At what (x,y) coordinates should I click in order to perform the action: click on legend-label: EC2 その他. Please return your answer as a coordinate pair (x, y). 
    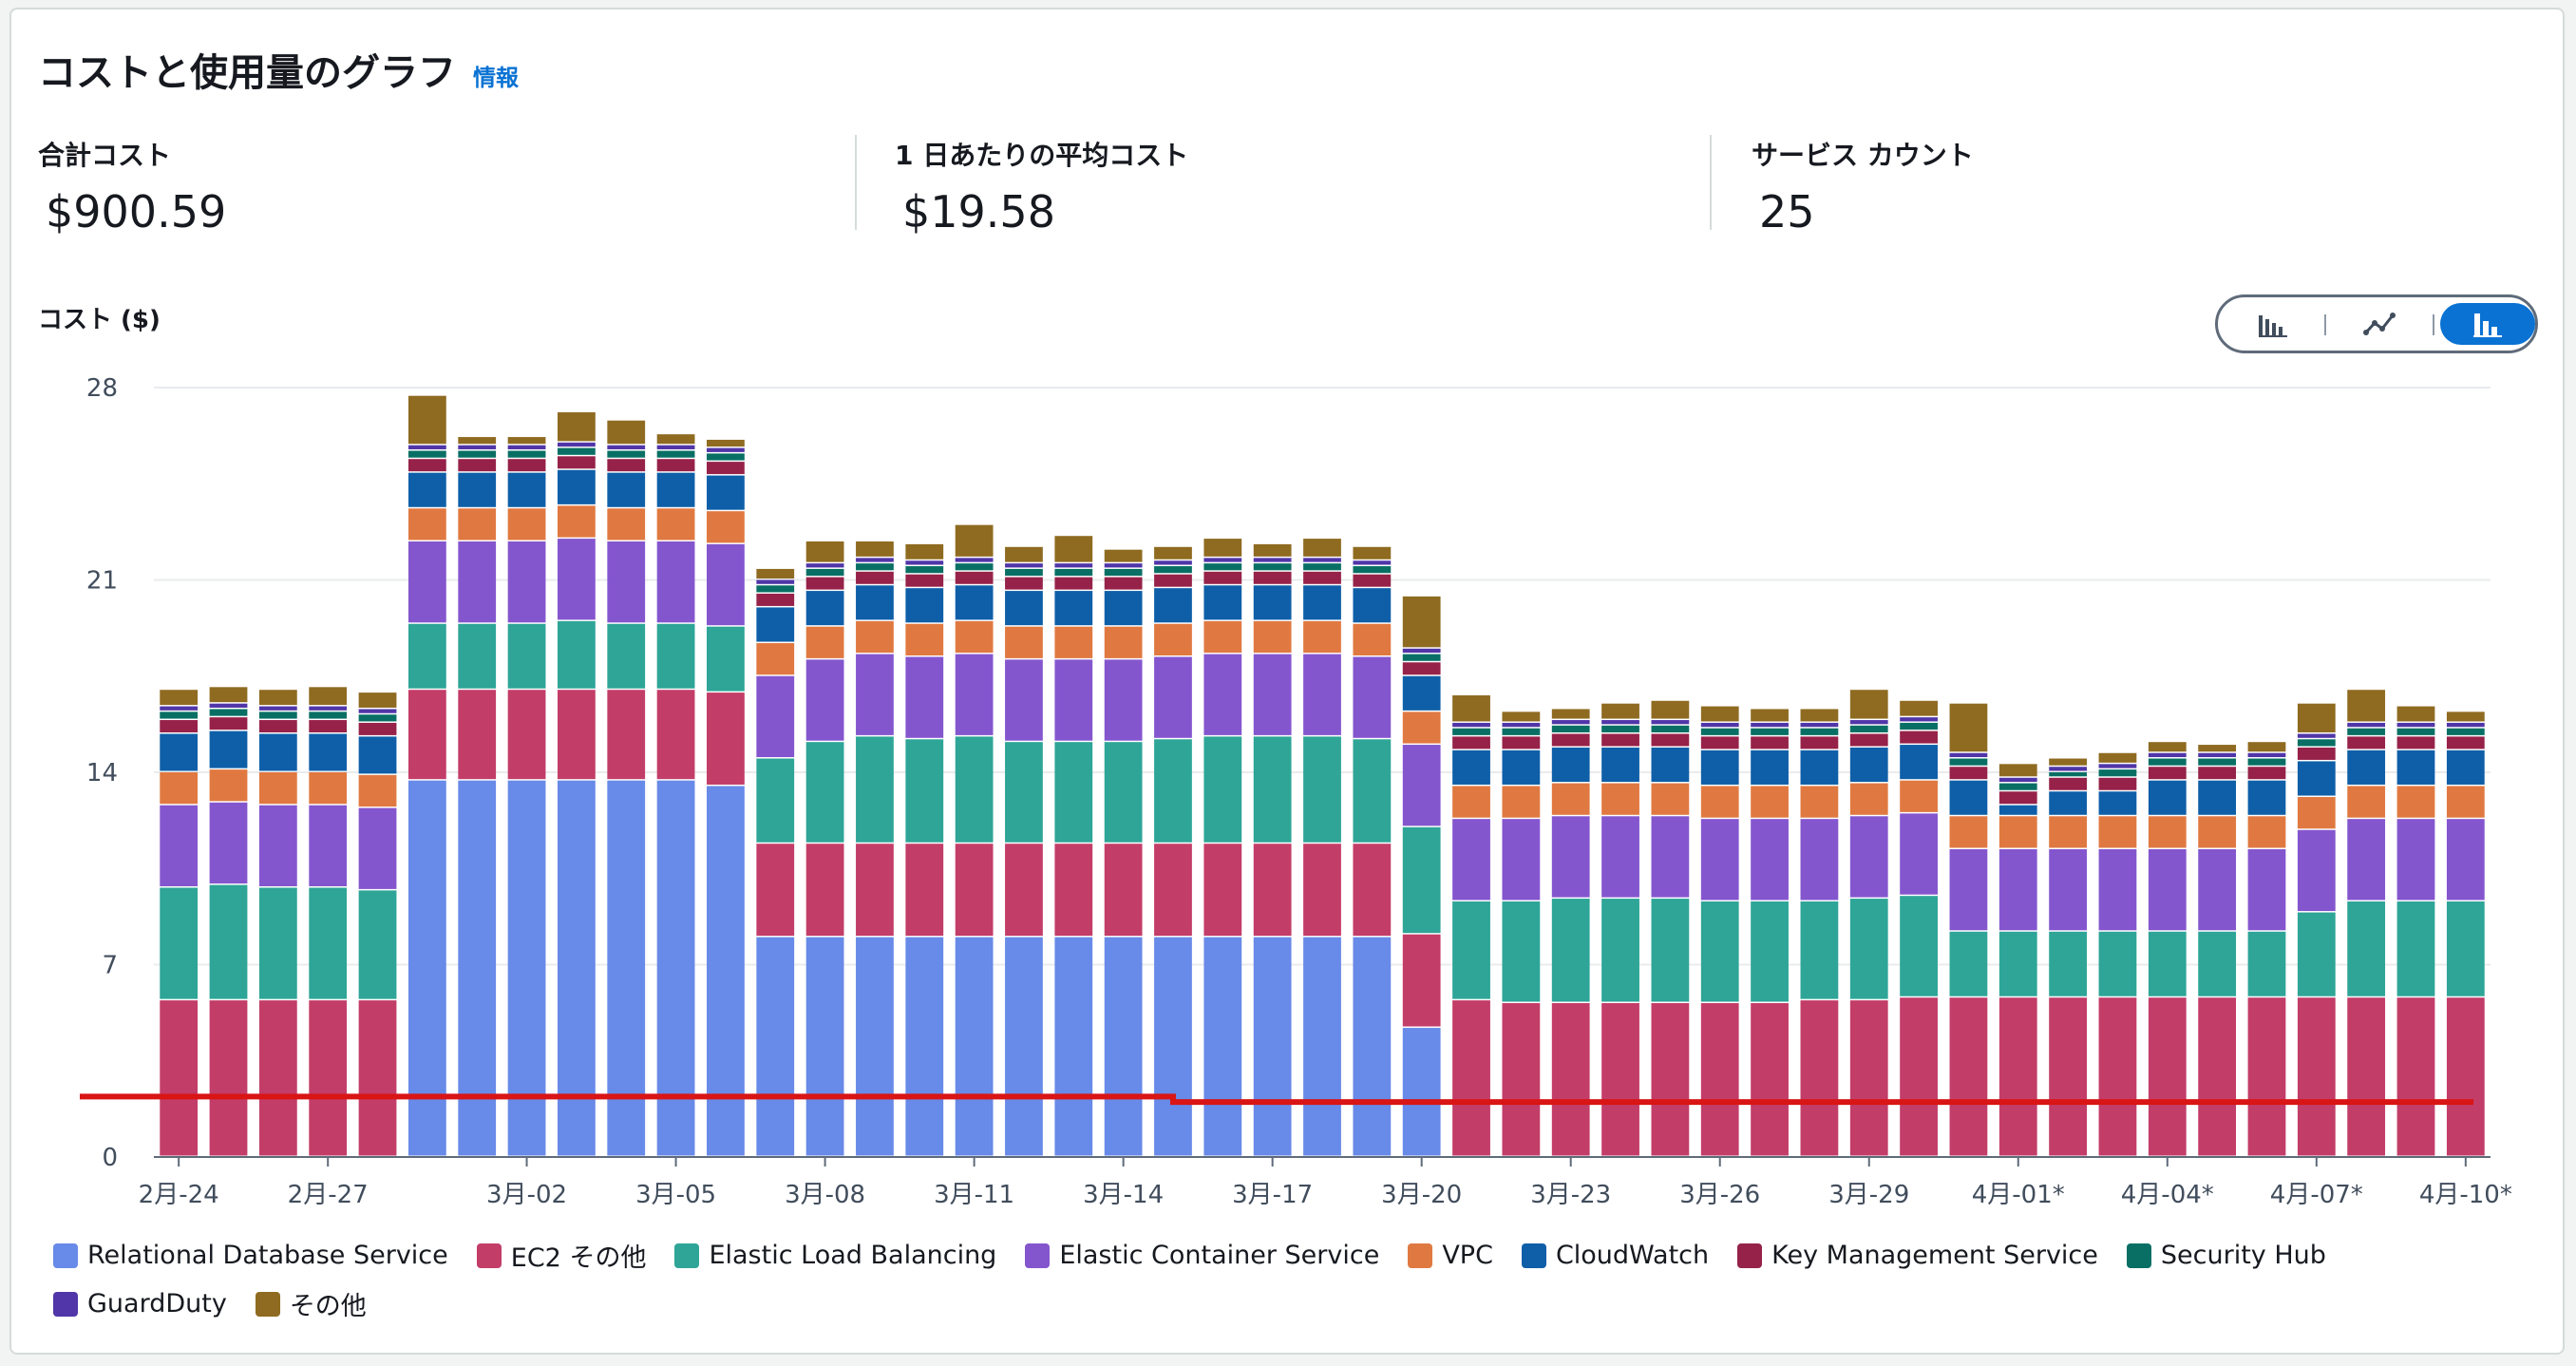
    Looking at the image, I should click on (578, 1258).